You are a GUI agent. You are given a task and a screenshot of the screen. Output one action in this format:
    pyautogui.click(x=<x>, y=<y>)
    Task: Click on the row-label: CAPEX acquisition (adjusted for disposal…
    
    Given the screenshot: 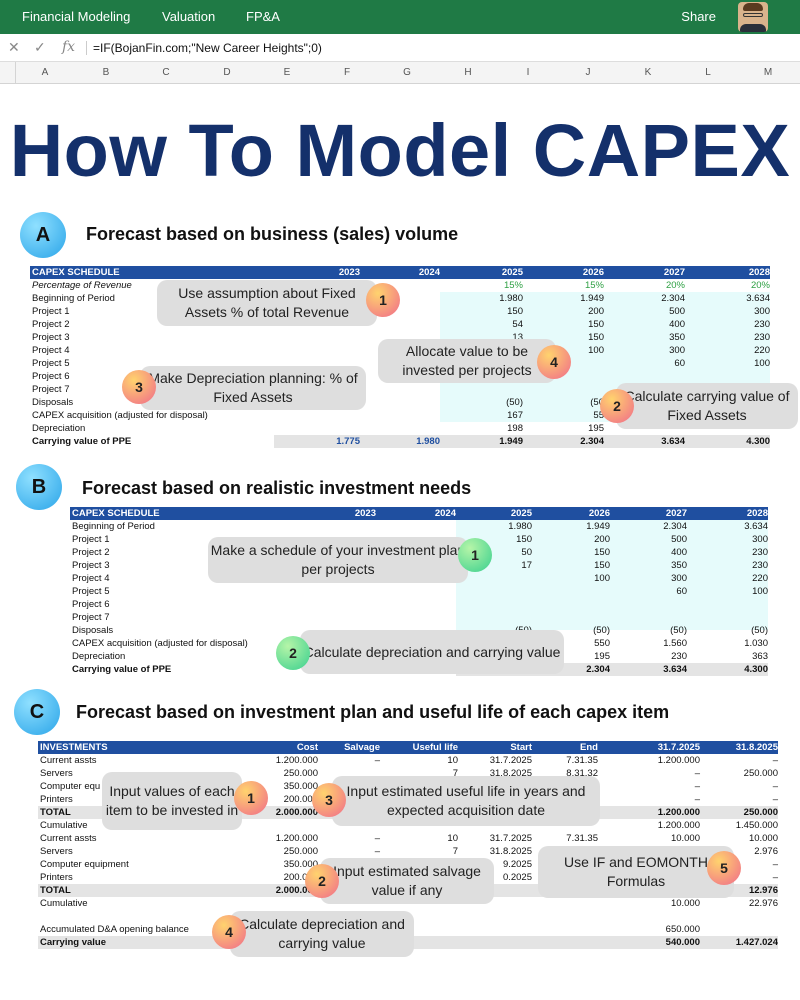 What is the action you would take?
    pyautogui.click(x=120, y=415)
    